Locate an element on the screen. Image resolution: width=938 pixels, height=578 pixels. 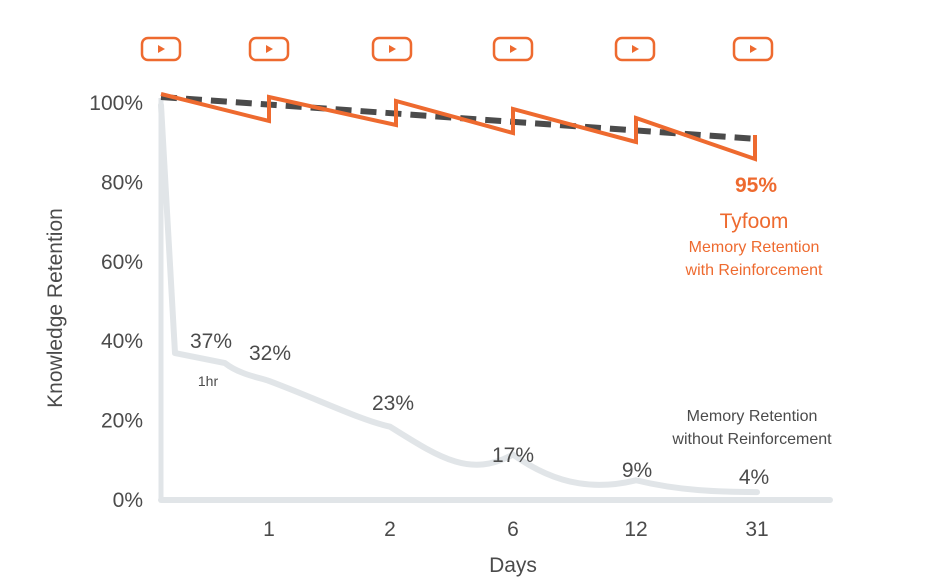
y-tick-label: 80% is located at coordinates (122, 182).